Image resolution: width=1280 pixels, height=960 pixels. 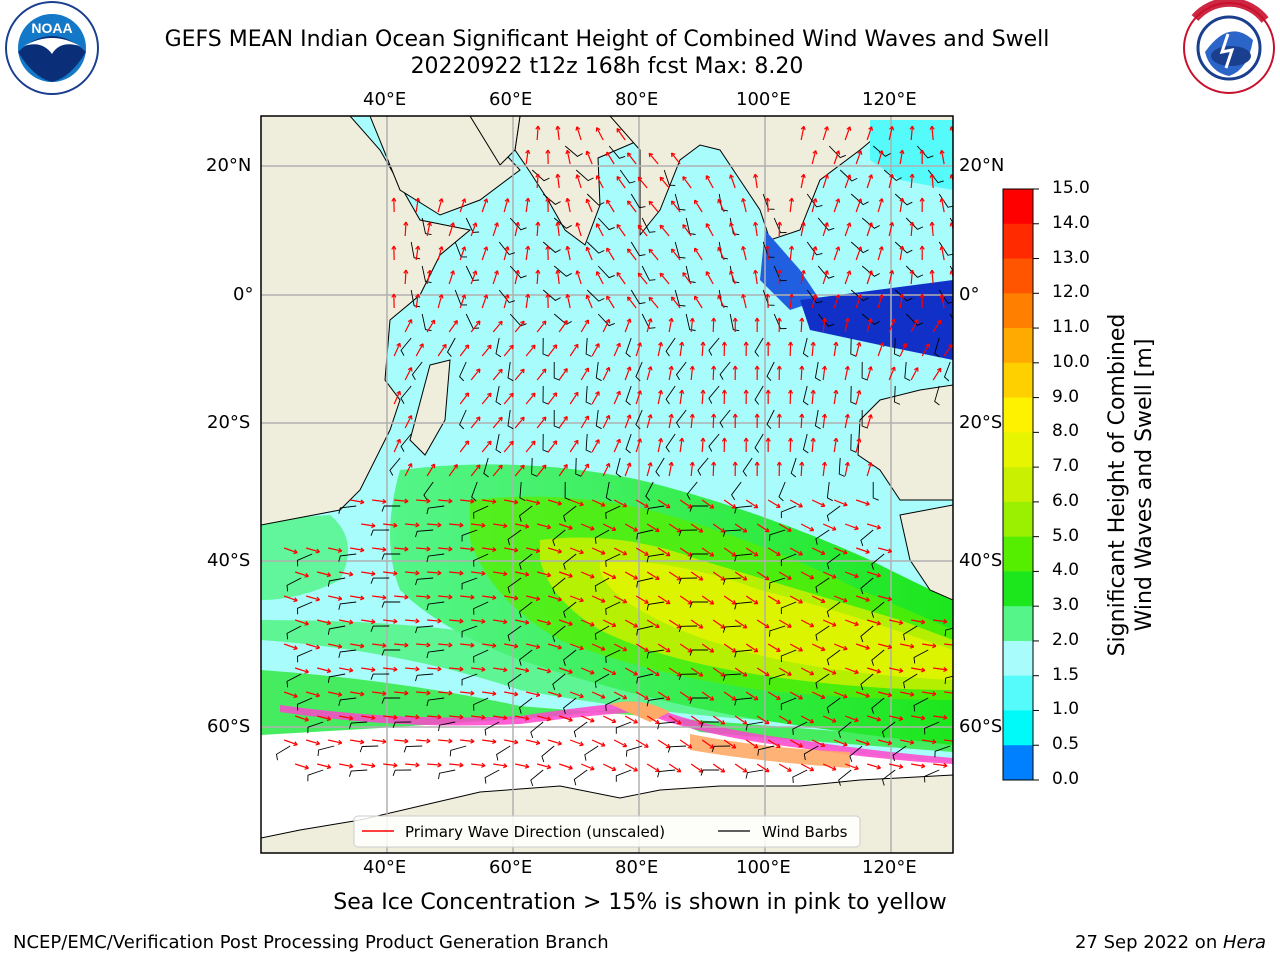 I want to click on noaa-logo: NOAA, so click(x=52, y=48).